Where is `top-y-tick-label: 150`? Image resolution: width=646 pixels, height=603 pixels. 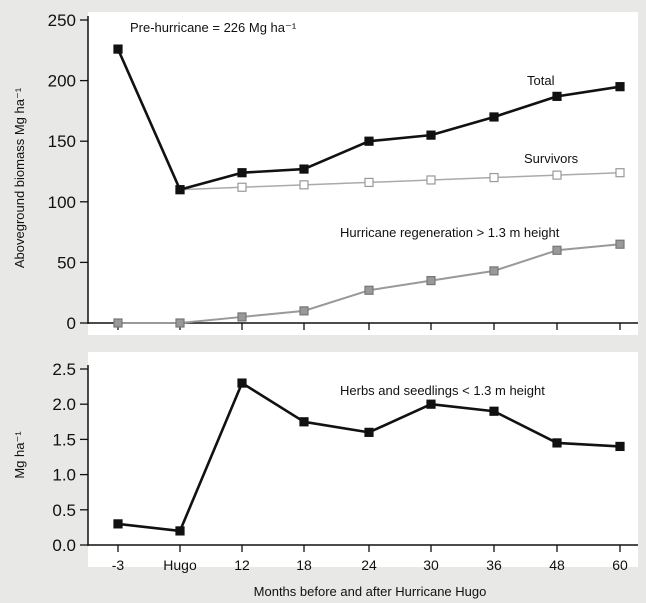
top-y-tick-label: 150 is located at coordinates (62, 141).